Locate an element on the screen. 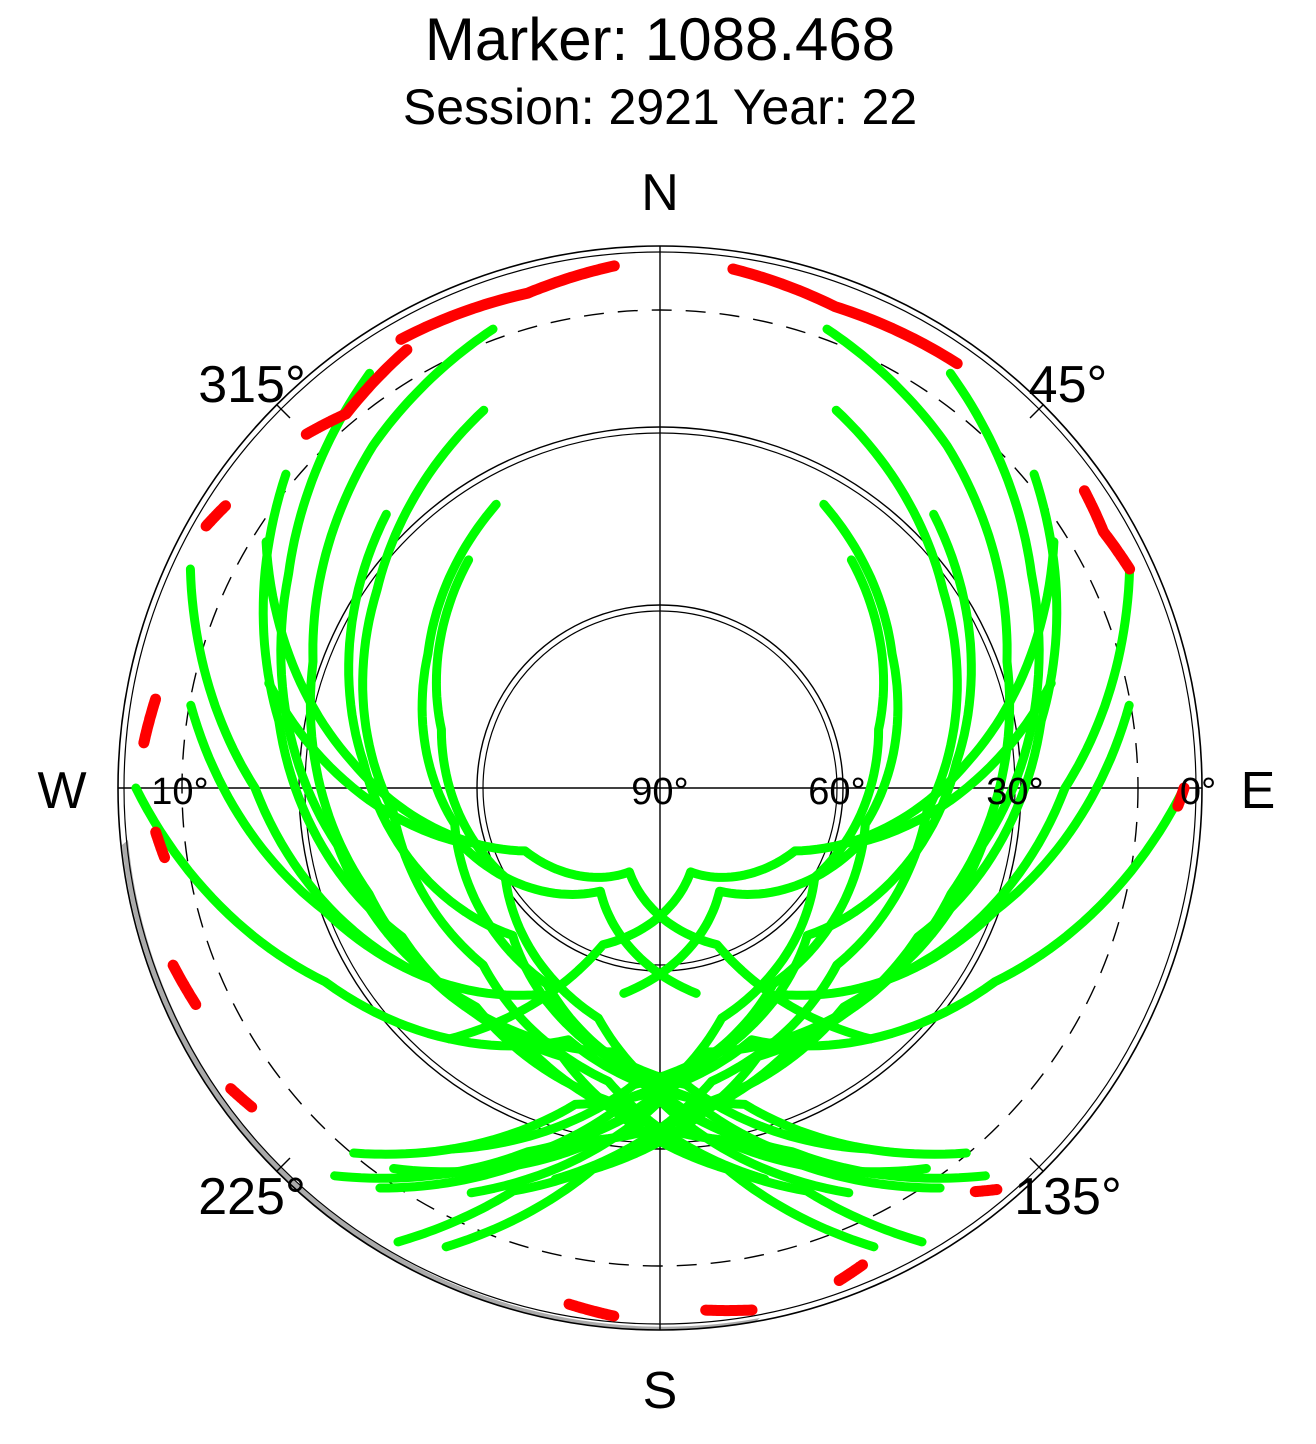 The height and width of the screenshot is (1444, 1316). elevation-label-90: 90° is located at coordinates (659, 792).